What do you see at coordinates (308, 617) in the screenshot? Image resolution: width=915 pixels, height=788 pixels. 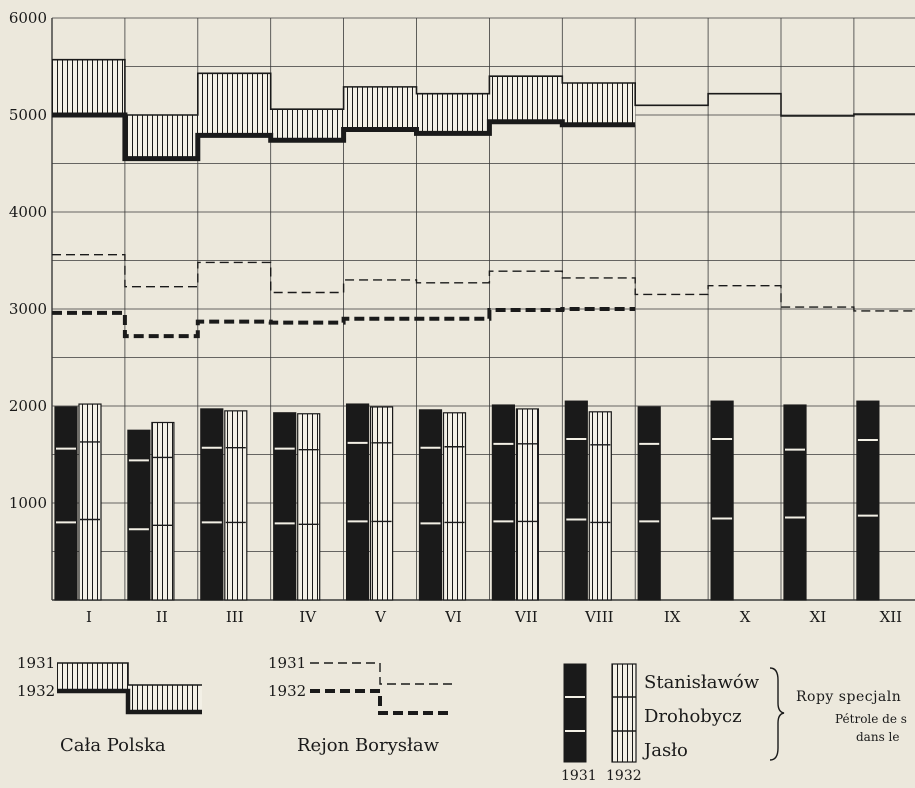 I see `x-tick-label: IV` at bounding box center [308, 617].